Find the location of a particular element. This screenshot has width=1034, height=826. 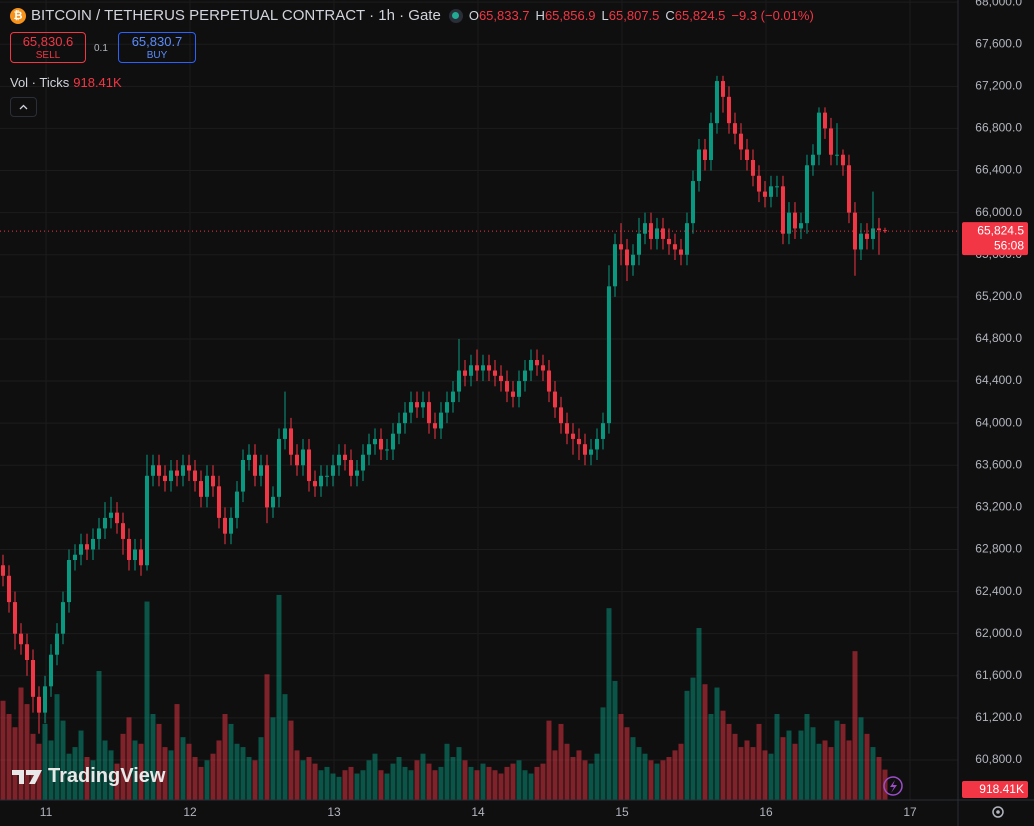

buy-button: 65,830.7 BUY is located at coordinates (157, 47).